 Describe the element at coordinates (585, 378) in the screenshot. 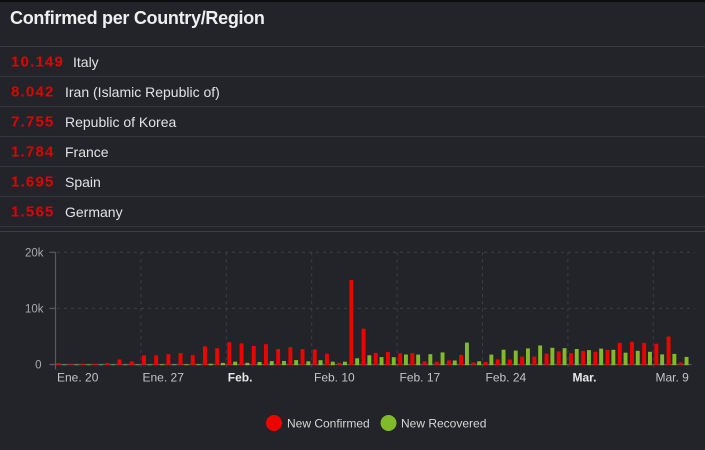

I see `svg-text: Mar.` at that location.